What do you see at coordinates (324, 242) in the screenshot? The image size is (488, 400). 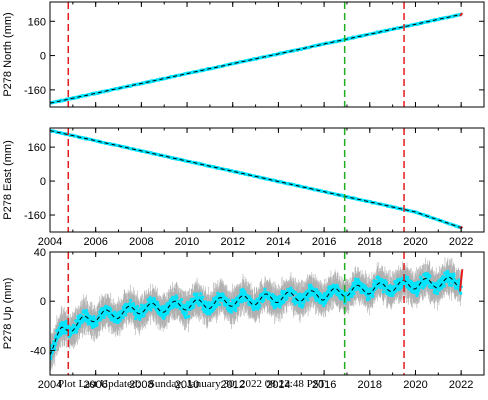 I see `x-tick-label: 2016` at bounding box center [324, 242].